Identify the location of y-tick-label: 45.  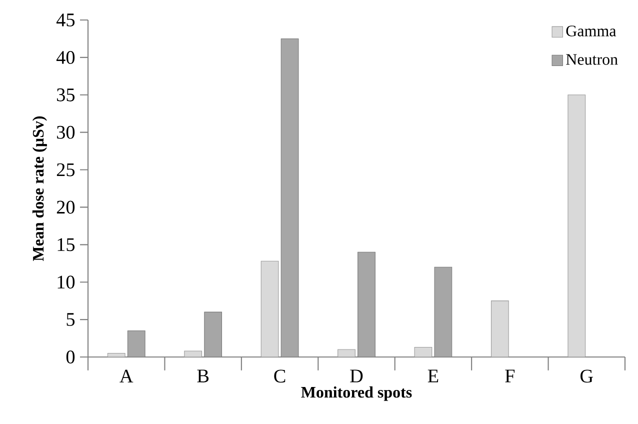
(65, 20).